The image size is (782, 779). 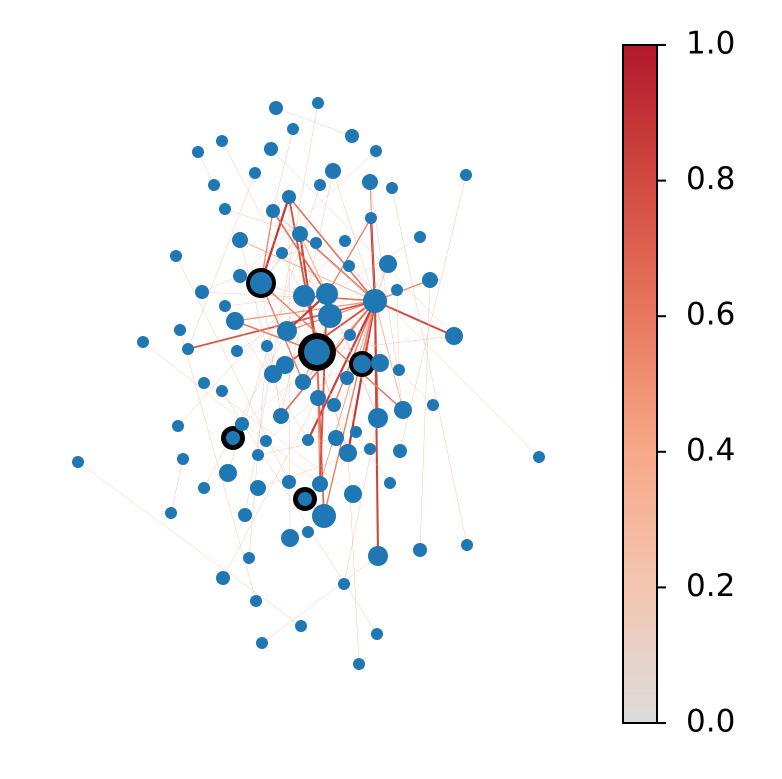 What do you see at coordinates (710, 450) in the screenshot?
I see `colorbar-tick-label: 0.4` at bounding box center [710, 450].